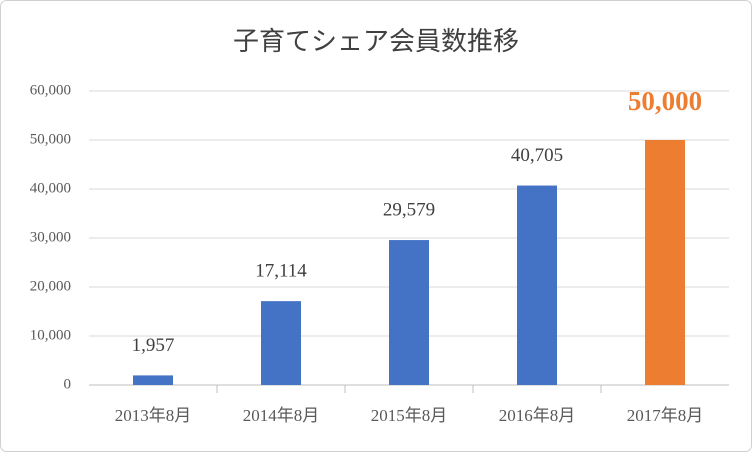 This screenshot has width=752, height=457. I want to click on data-label: 1,957, so click(153, 345).